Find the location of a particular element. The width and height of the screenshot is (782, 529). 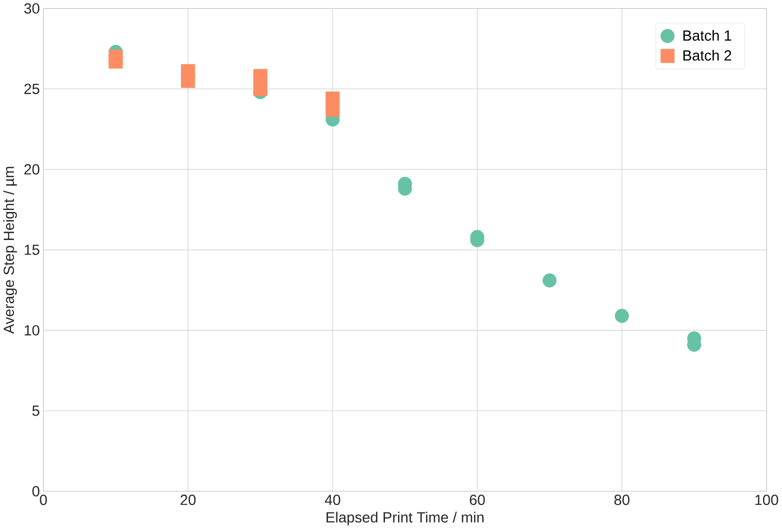

legend-label: Batch 2 is located at coordinates (707, 55).